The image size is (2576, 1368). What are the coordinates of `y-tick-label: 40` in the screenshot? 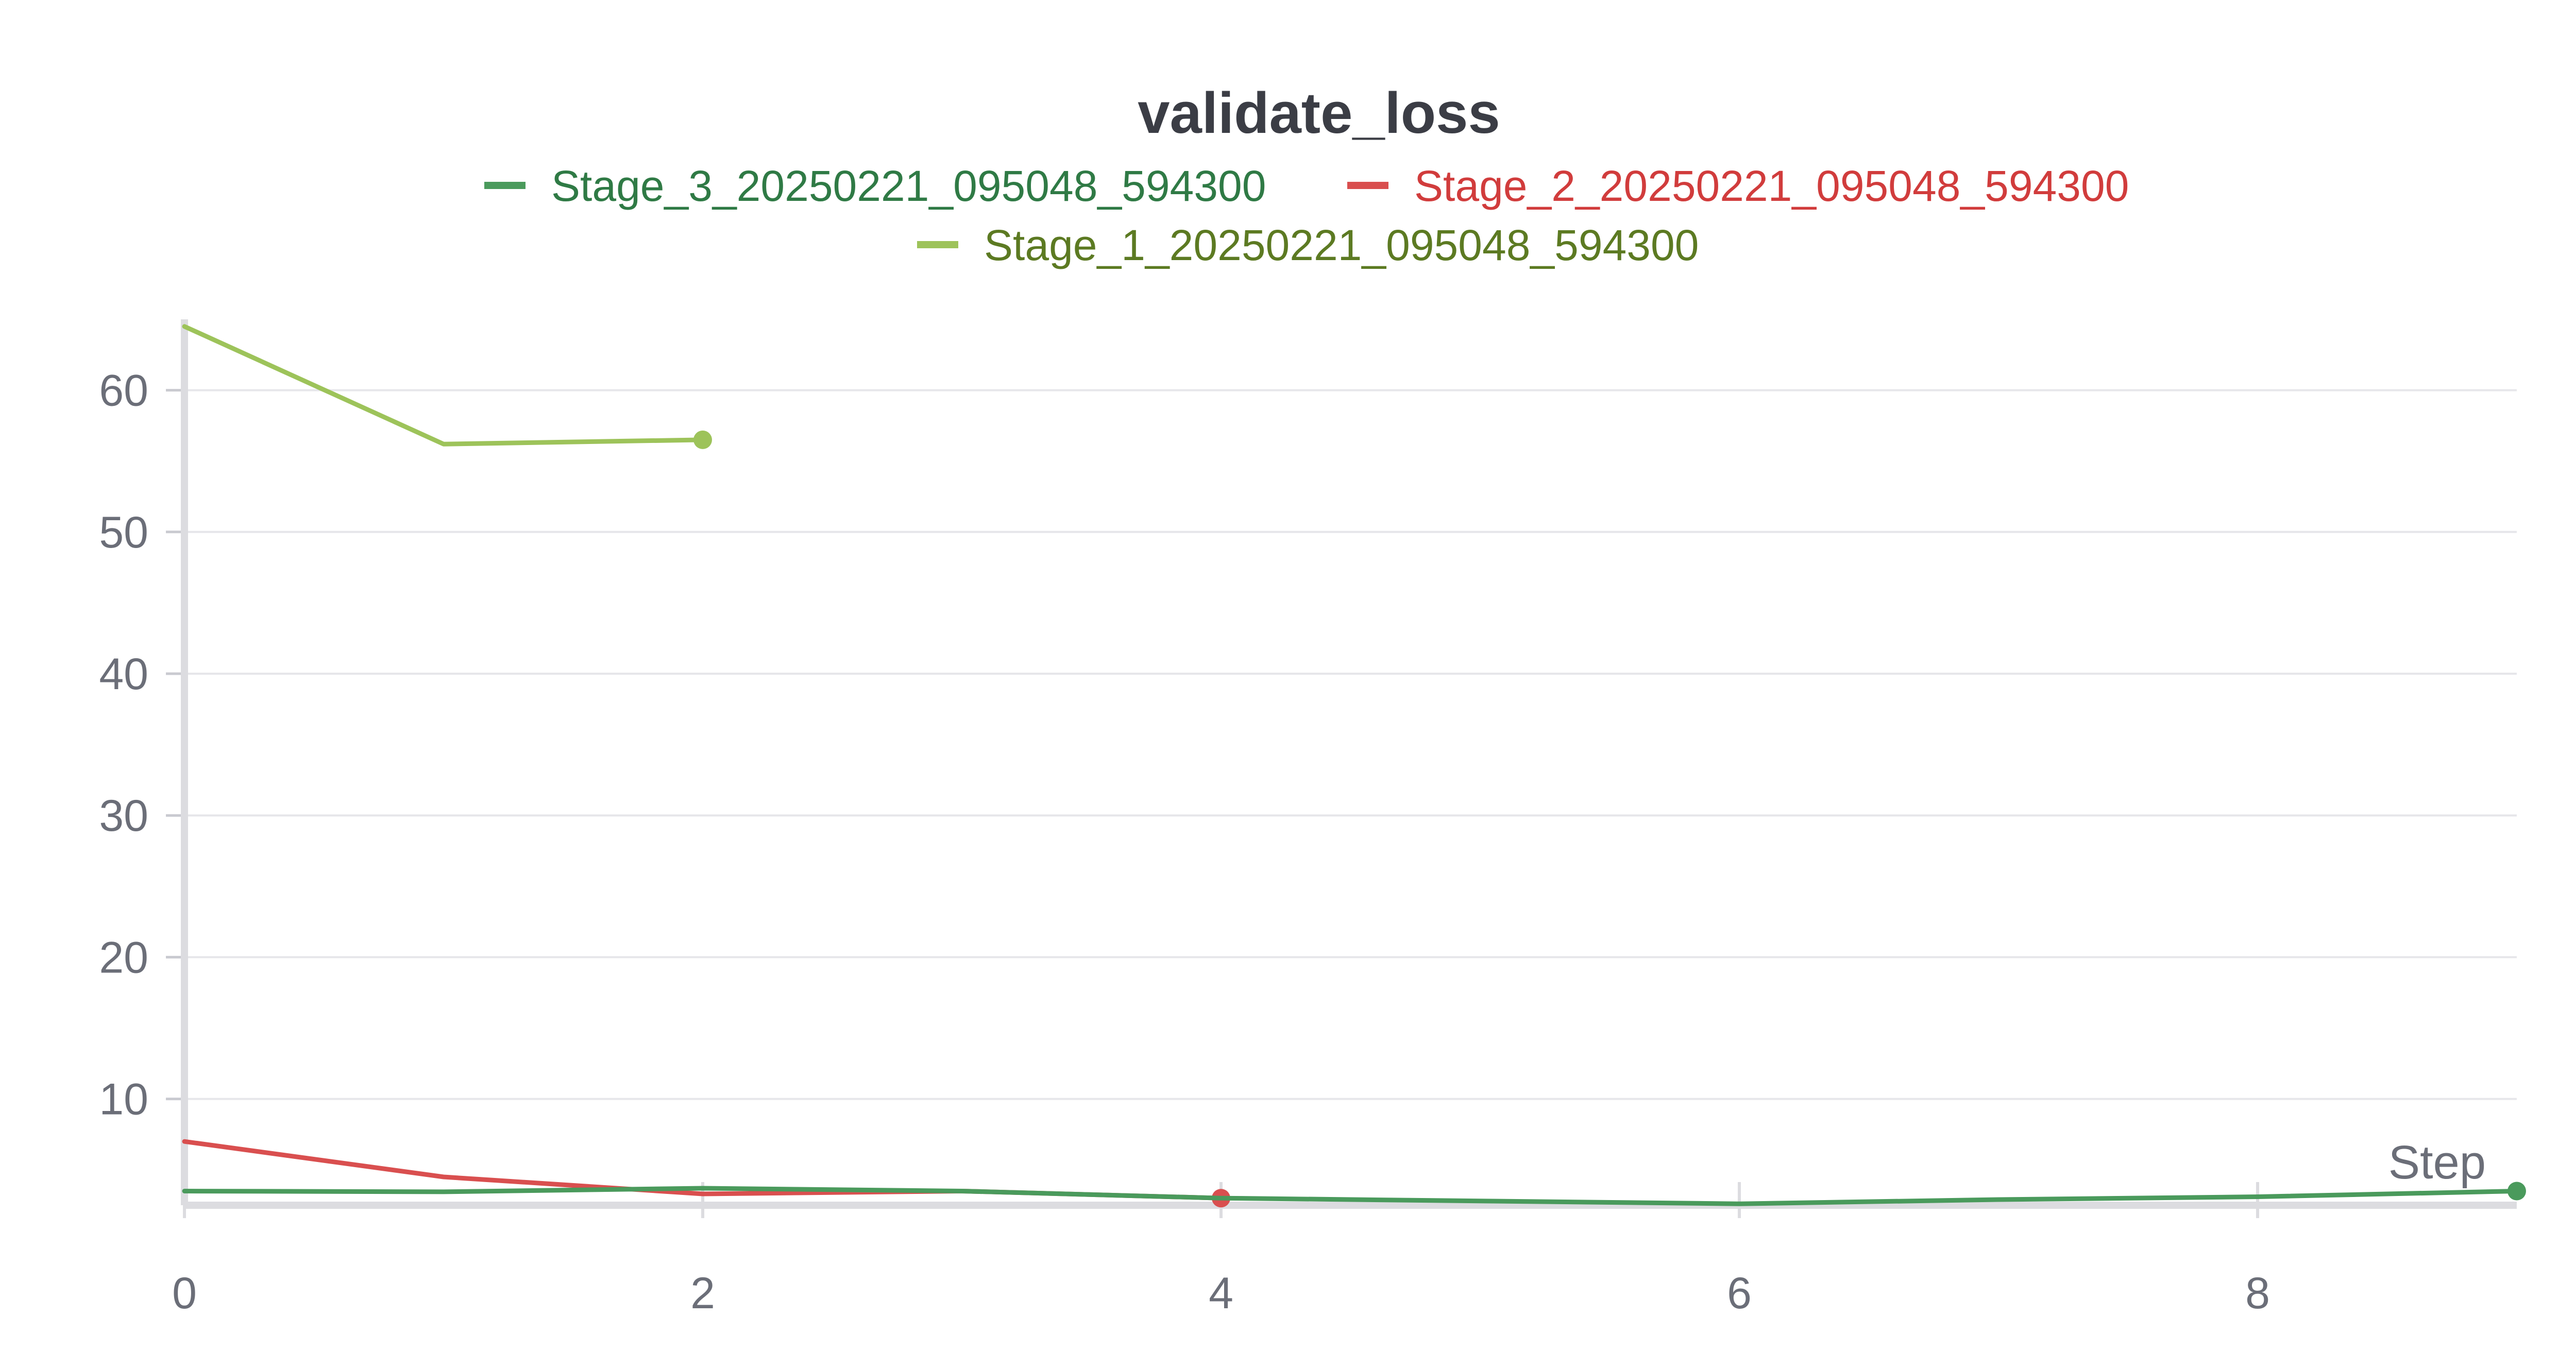 It's located at (124, 674).